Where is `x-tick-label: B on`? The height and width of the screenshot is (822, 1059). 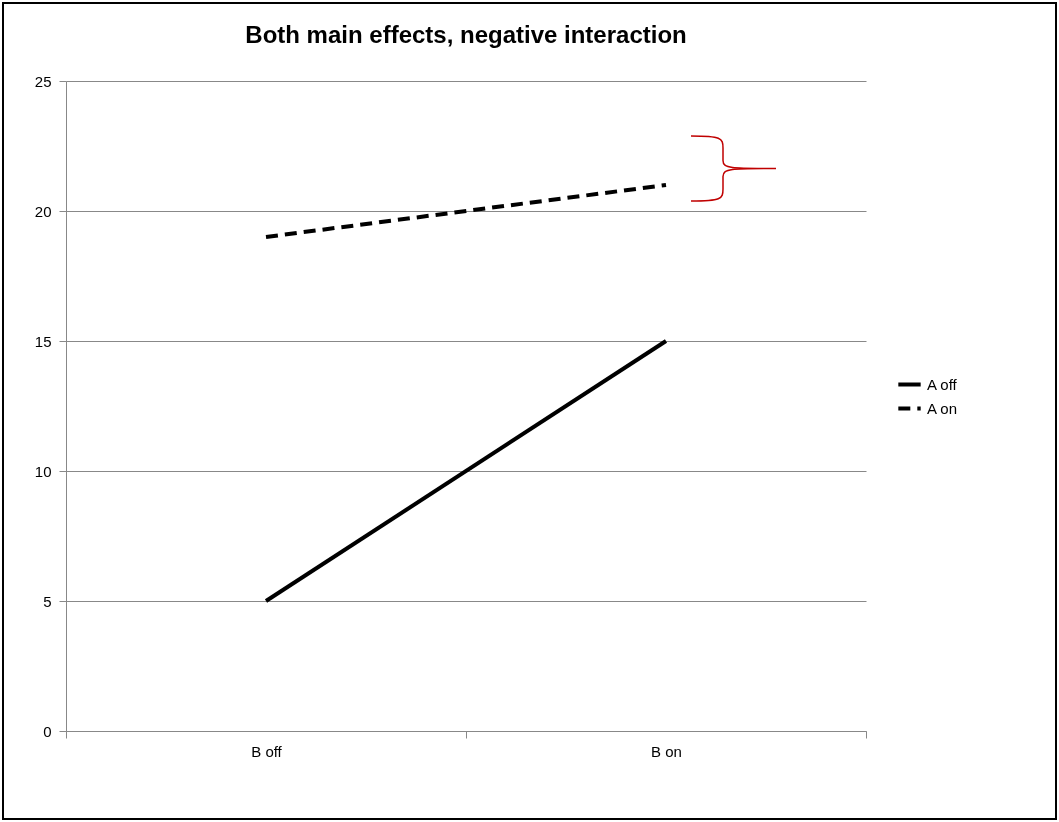
x-tick-label: B on is located at coordinates (666, 751).